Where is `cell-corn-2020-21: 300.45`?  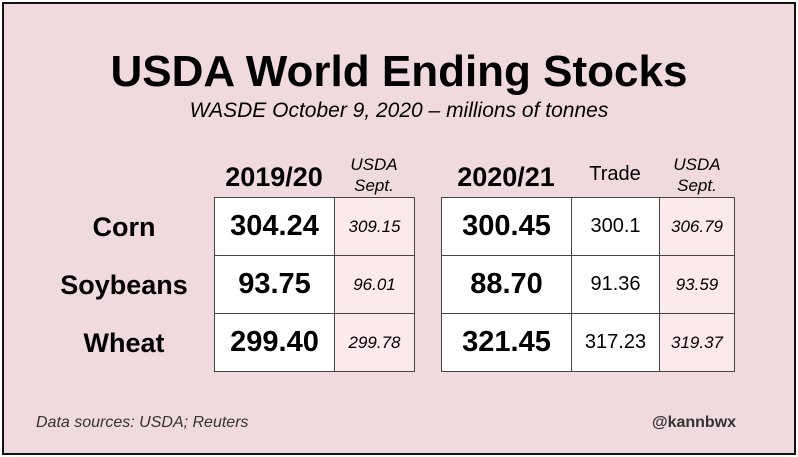
cell-corn-2020-21: 300.45 is located at coordinates (506, 226).